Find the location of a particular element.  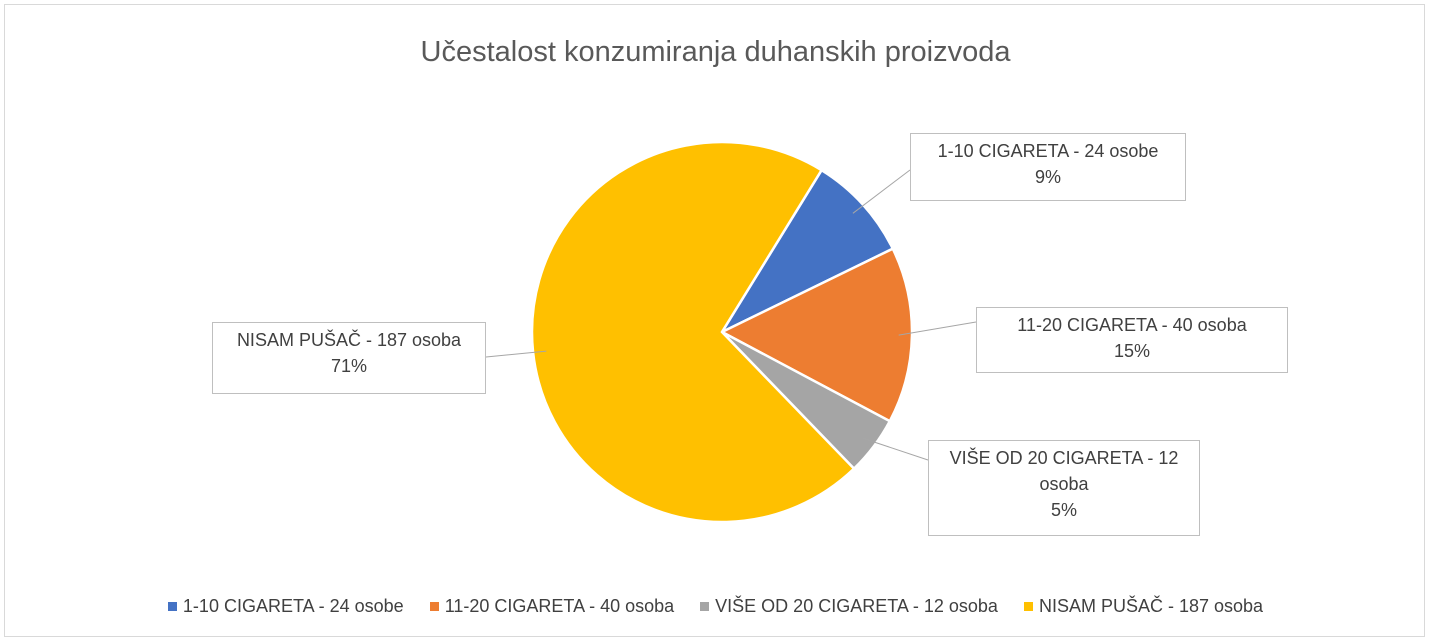

data-label: 1-10 CIGARETA - 24 osobe 9% is located at coordinates (1048, 167).